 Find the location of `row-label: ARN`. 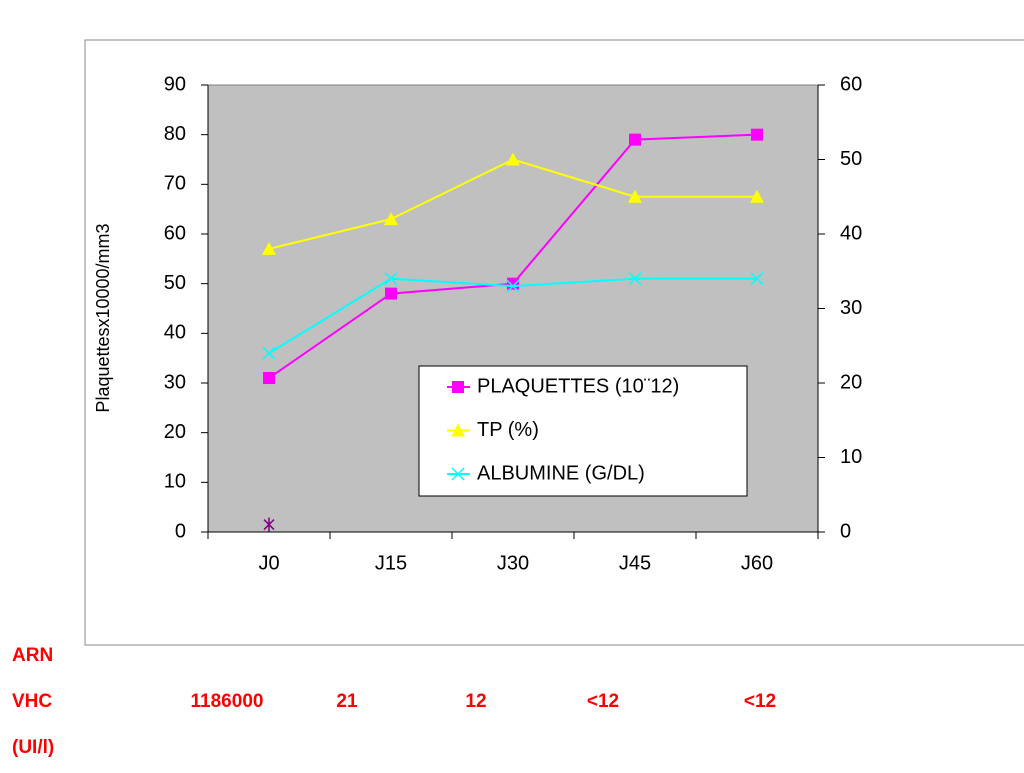

row-label: ARN is located at coordinates (32, 655).